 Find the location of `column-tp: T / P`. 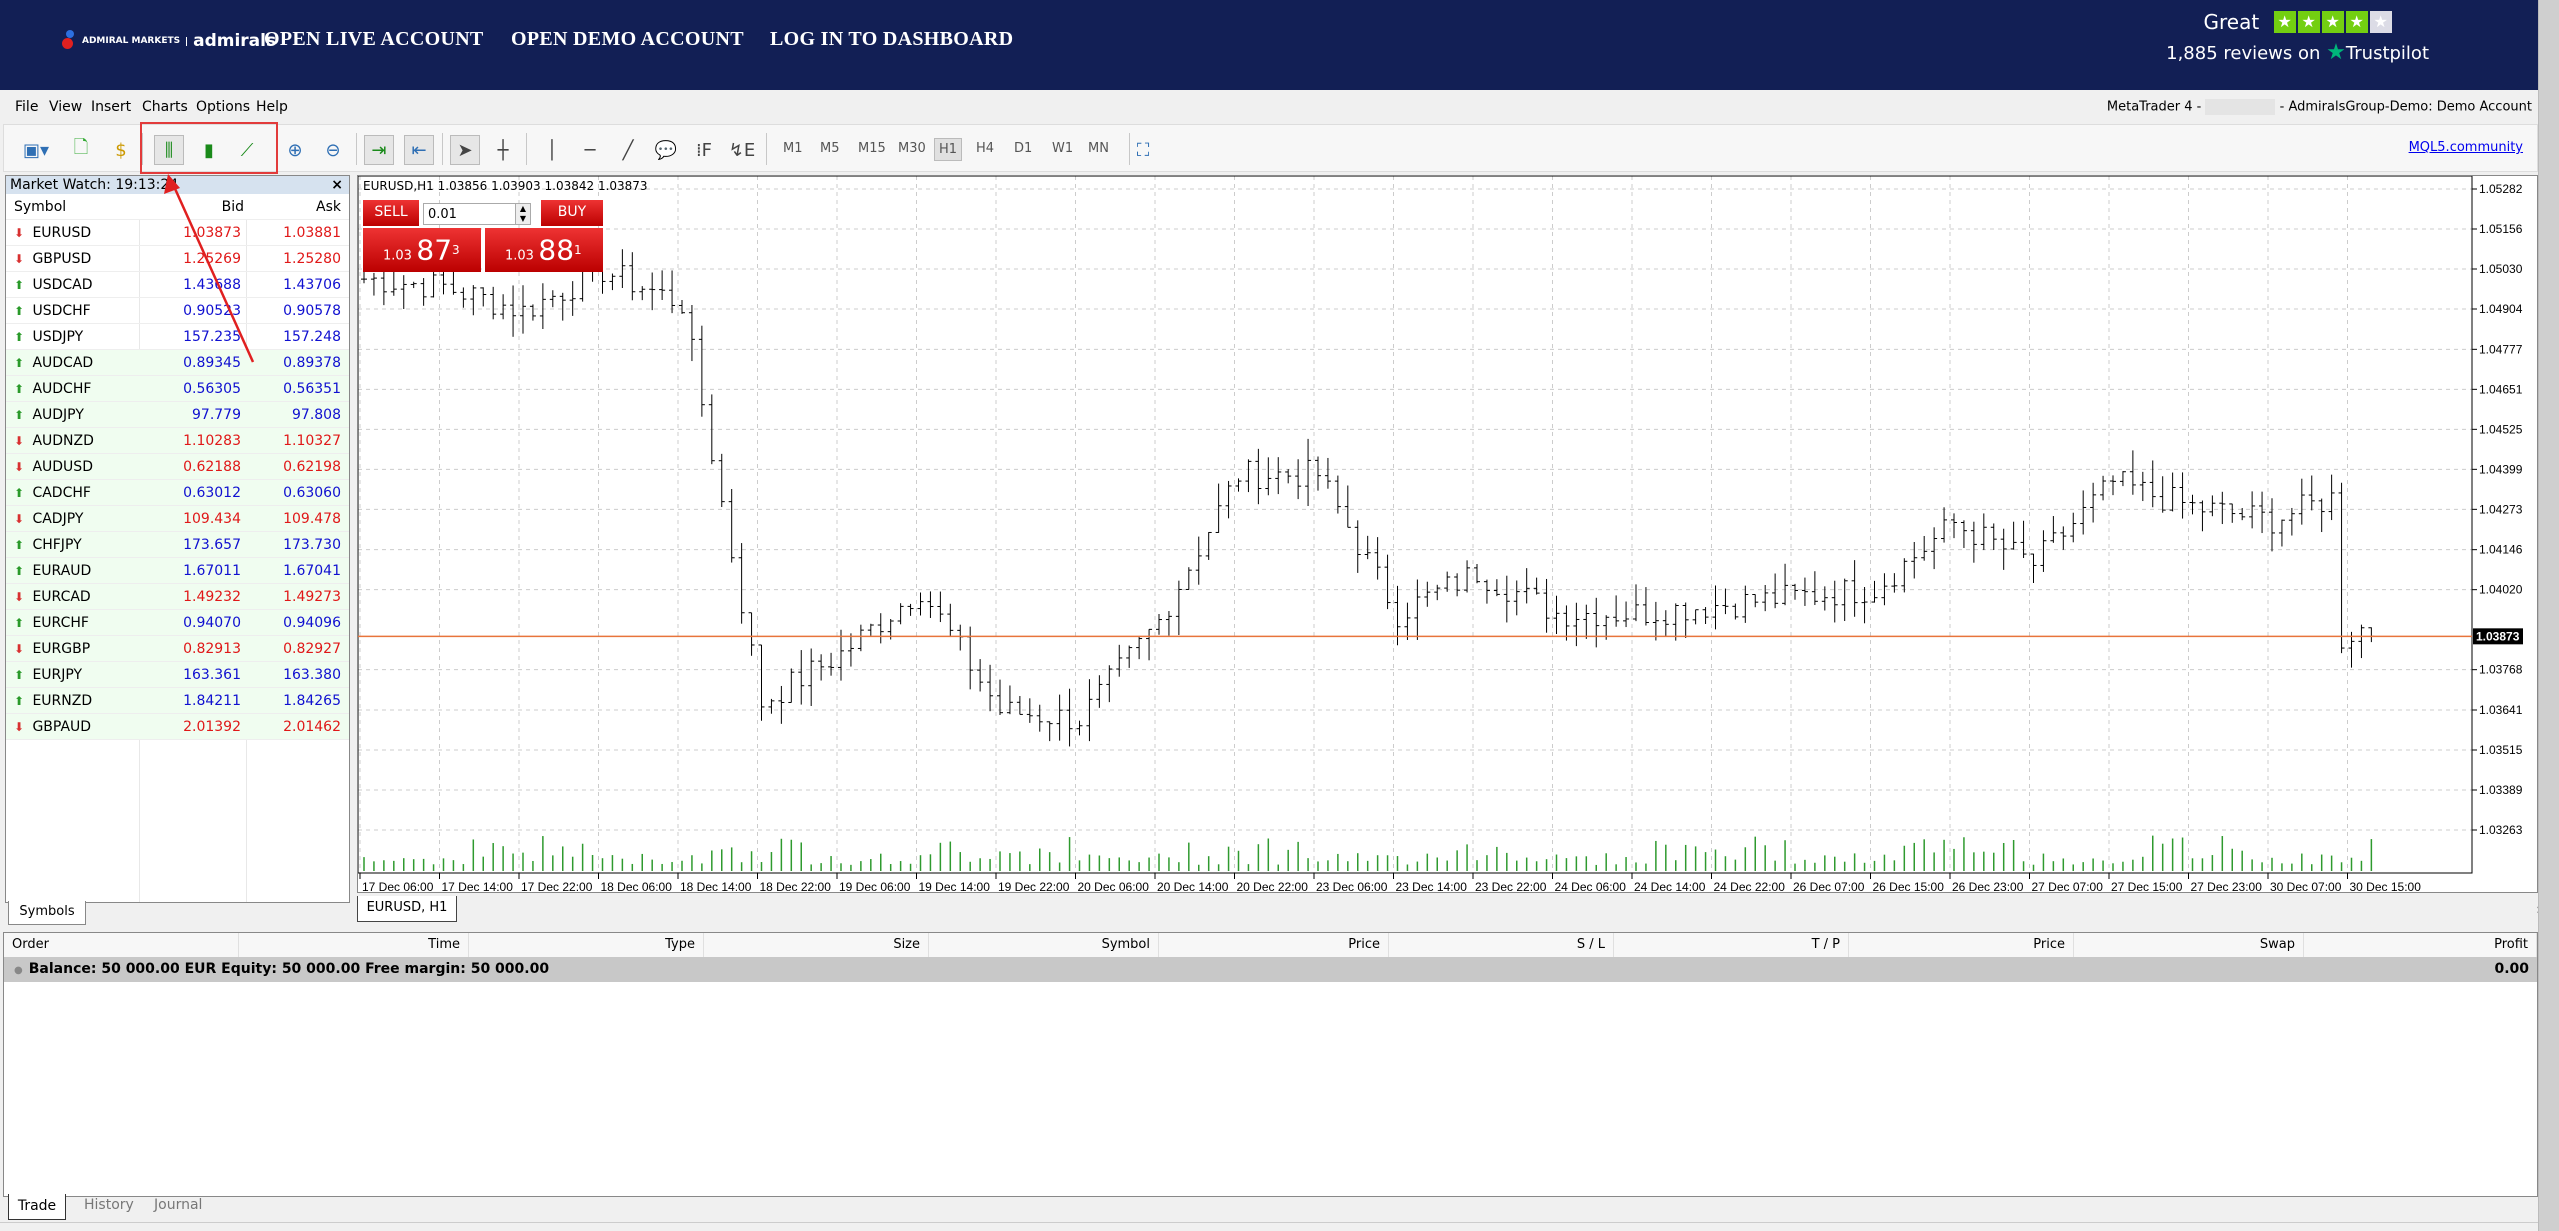

column-tp: T / P is located at coordinates (1731, 945).